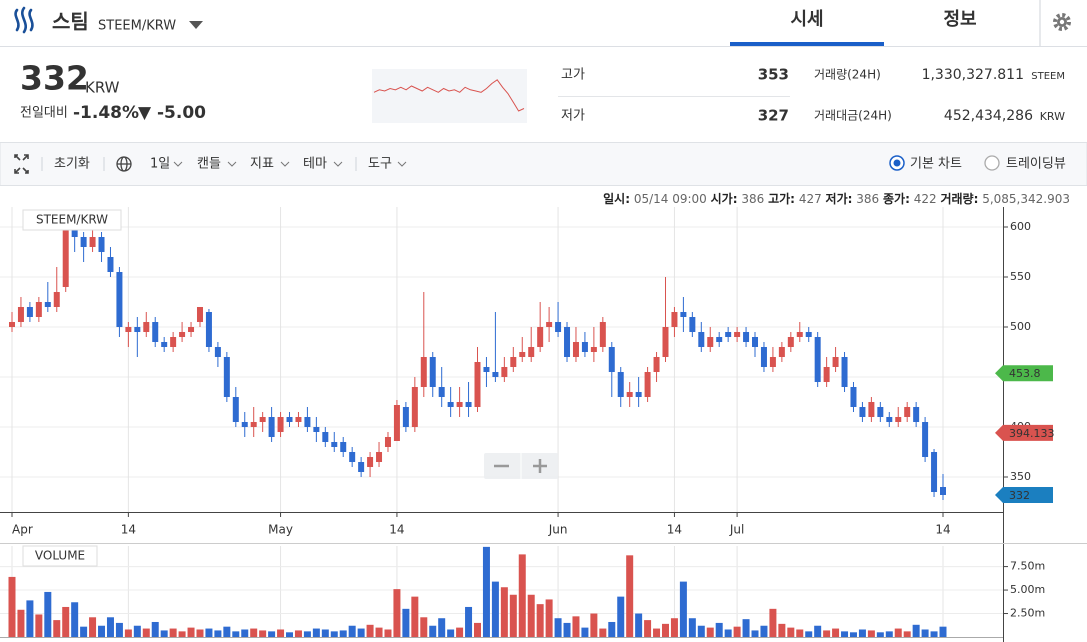  Describe the element at coordinates (21, 164) in the screenshot. I see `fullscreen-icon` at that location.